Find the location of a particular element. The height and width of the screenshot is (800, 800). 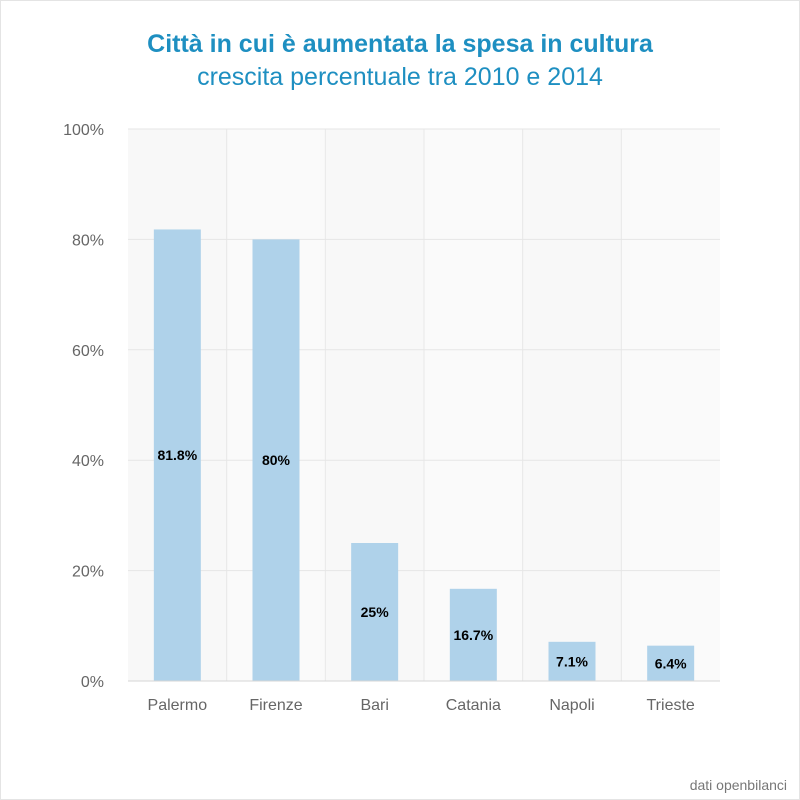

bar-bari is located at coordinates (375, 612).